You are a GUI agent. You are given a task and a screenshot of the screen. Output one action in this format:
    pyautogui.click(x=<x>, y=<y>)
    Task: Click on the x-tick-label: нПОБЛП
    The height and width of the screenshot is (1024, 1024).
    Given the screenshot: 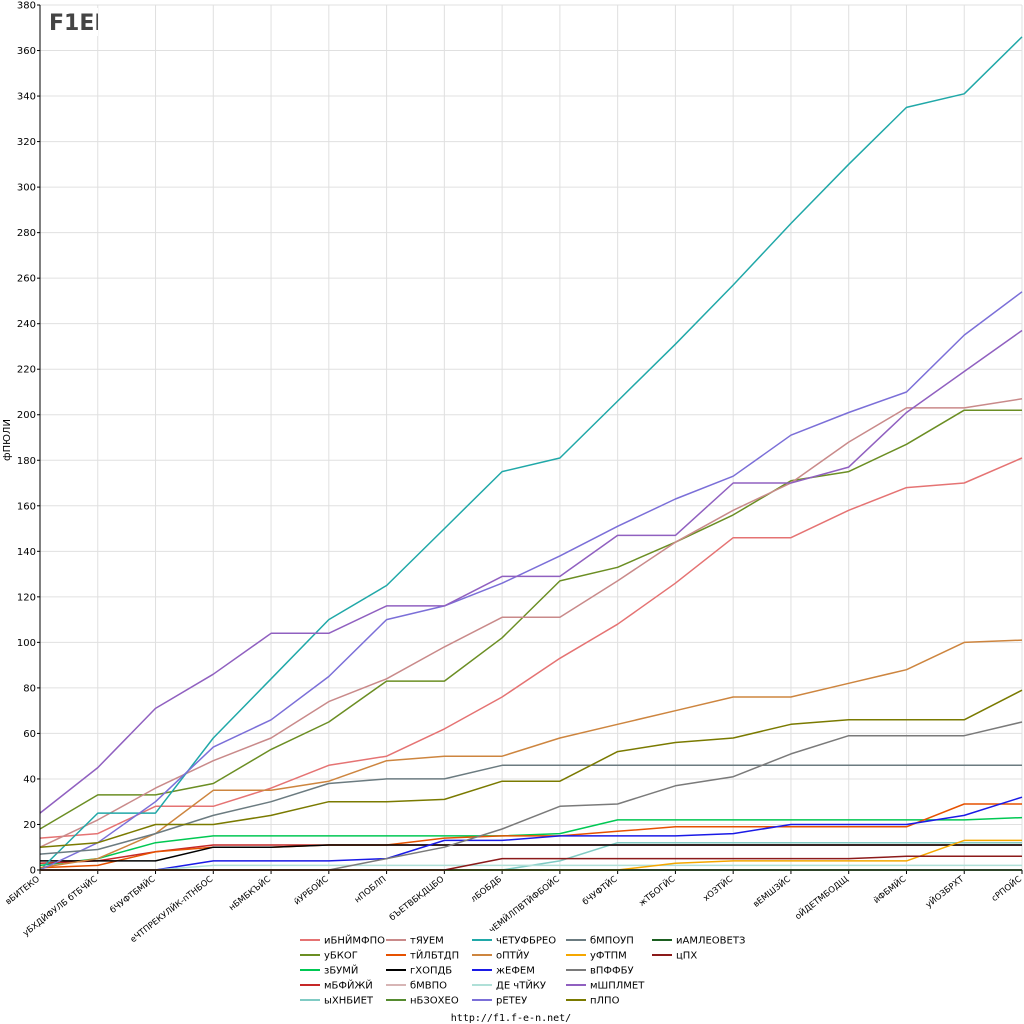 What is the action you would take?
    pyautogui.click(x=371, y=889)
    